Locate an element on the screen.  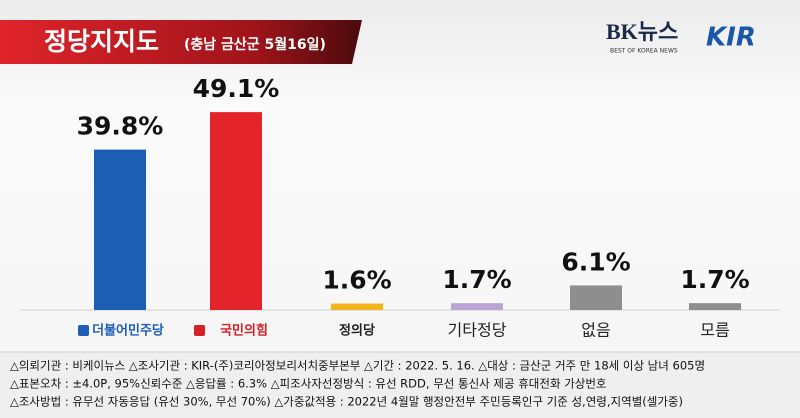
chart-subtitle: (충남 금산군 5월16일) is located at coordinates (255, 44).